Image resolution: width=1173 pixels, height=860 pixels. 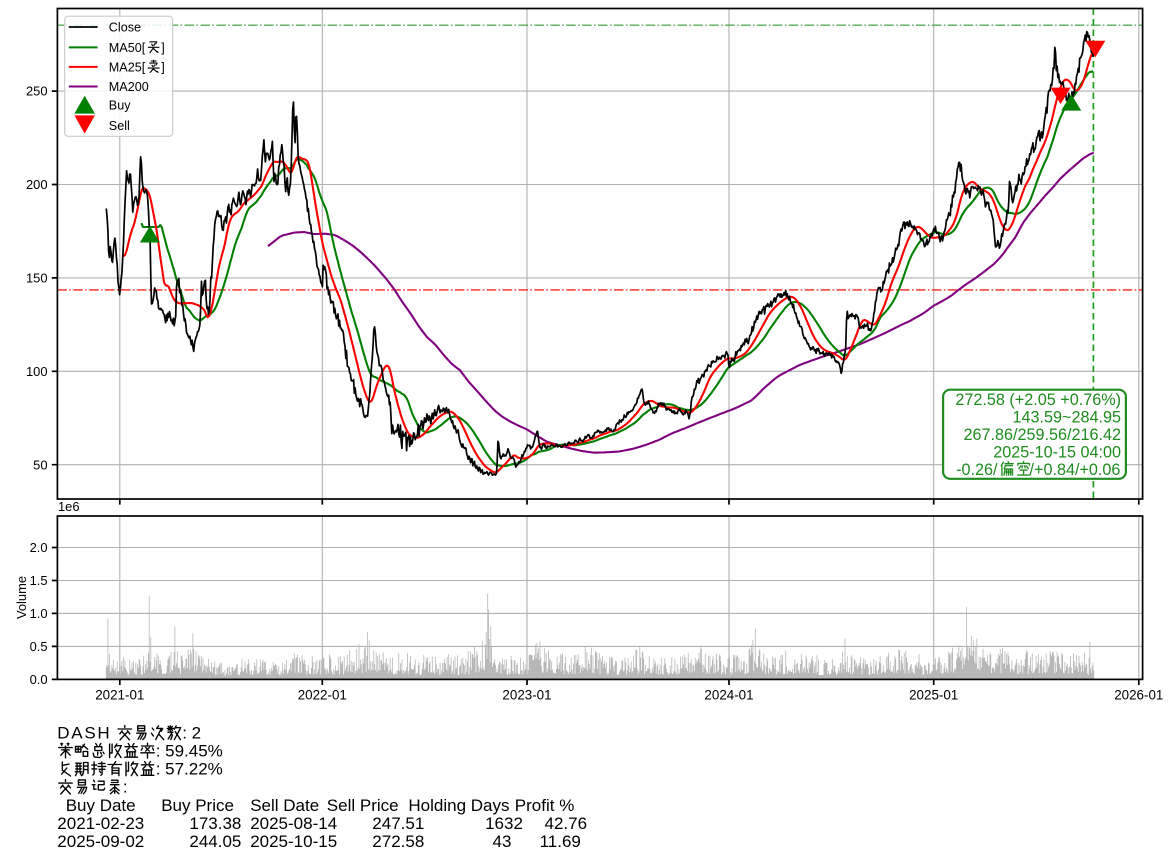 I want to click on svg-text: 272.58, so click(x=398, y=841).